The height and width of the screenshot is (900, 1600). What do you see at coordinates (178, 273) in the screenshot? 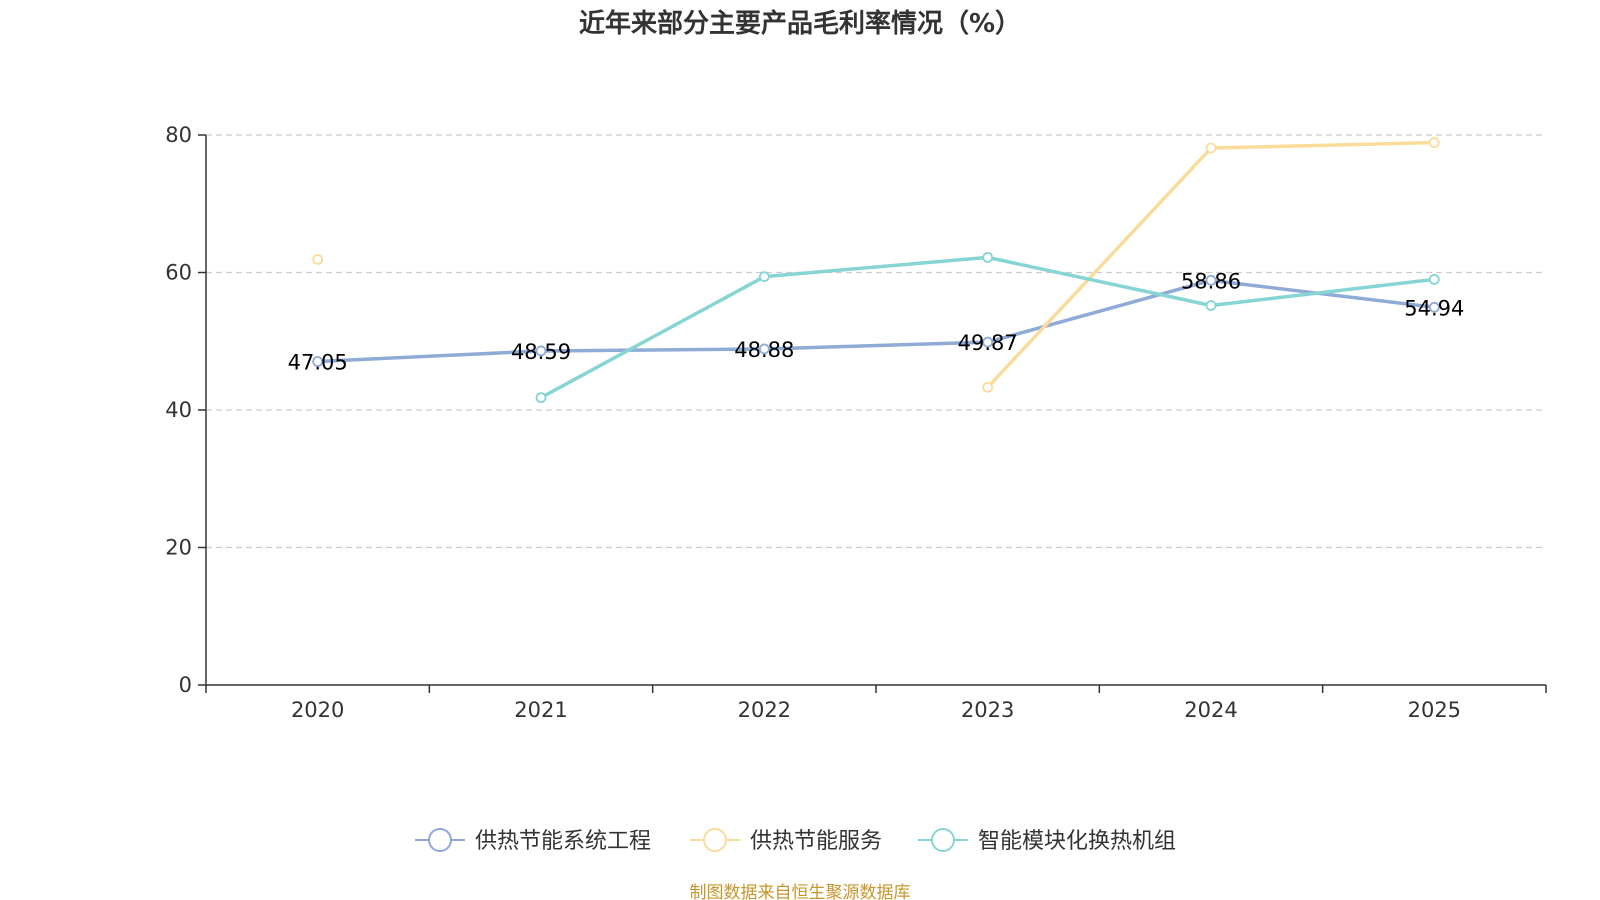
I see `y-tick-label: 60` at bounding box center [178, 273].